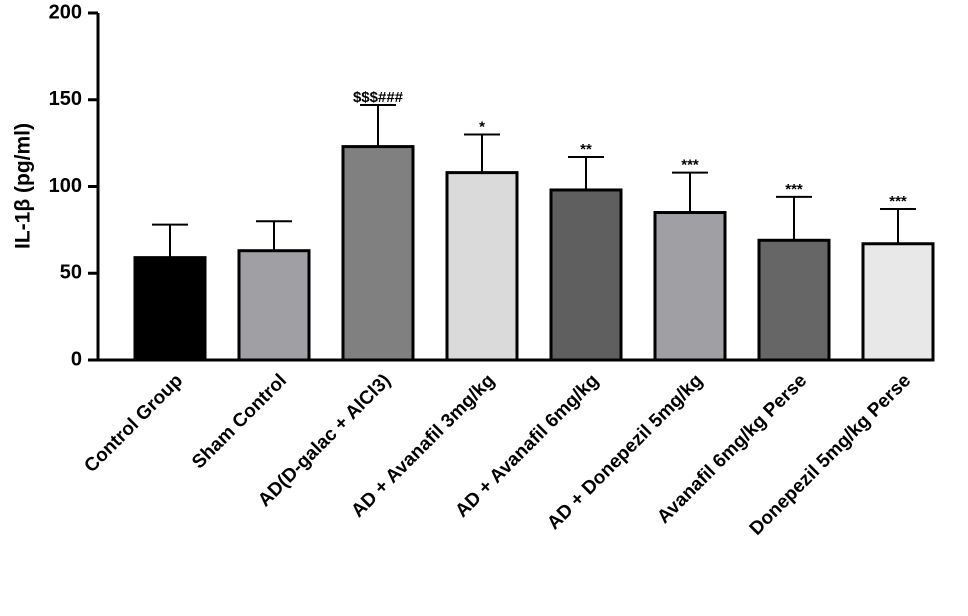 Image resolution: width=968 pixels, height=616 pixels. What do you see at coordinates (239, 421) in the screenshot?
I see `x-tick-label: Sham Control` at bounding box center [239, 421].